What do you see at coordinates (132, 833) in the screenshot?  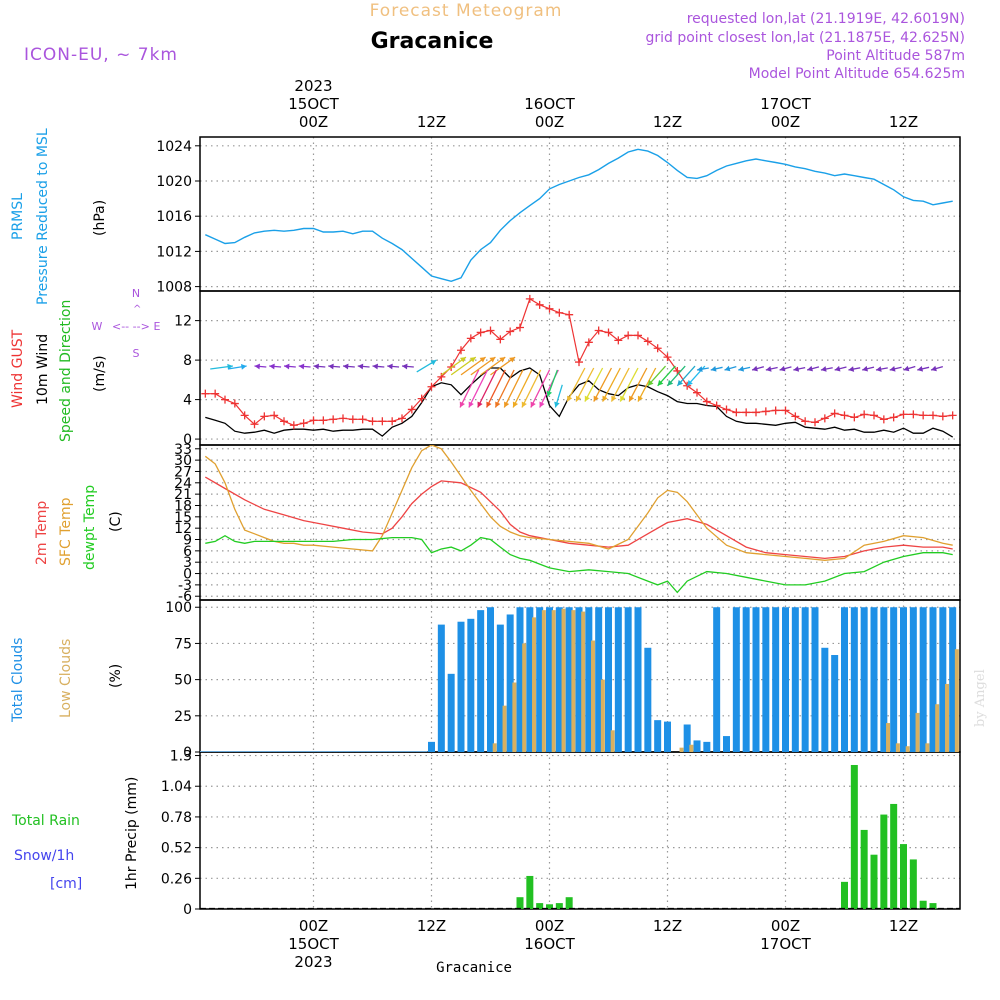 I see `precip-ylabel: 1hr Precip (mm)` at bounding box center [132, 833].